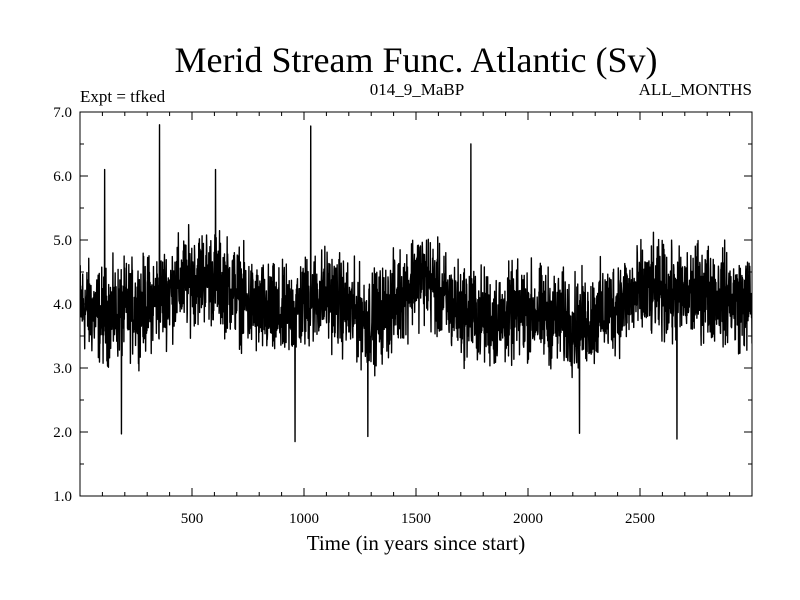 This screenshot has width=800, height=600. What do you see at coordinates (62, 369) in the screenshot?
I see `y-tick-label: 3.0` at bounding box center [62, 369].